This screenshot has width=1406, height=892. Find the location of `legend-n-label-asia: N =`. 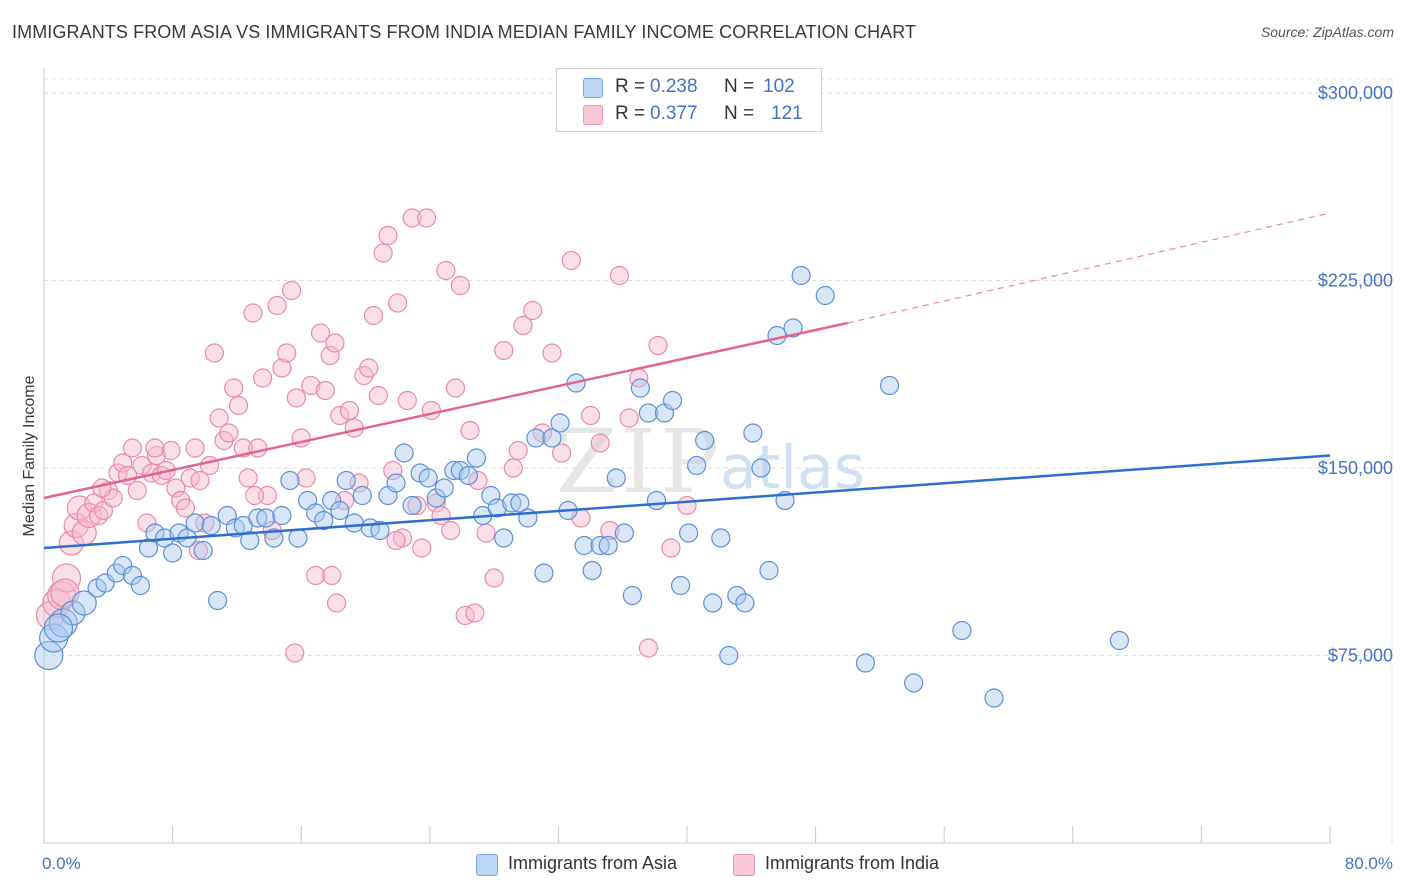

legend-n-label-asia: N = is located at coordinates (739, 86).